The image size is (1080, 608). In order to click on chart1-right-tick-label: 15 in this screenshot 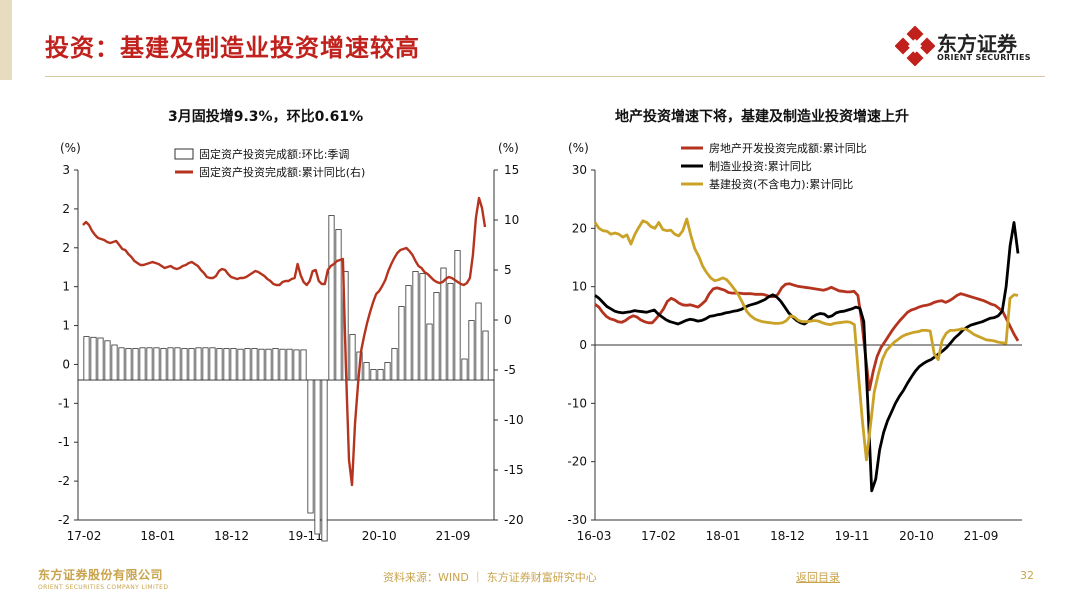, I will do `click(511, 170)`.